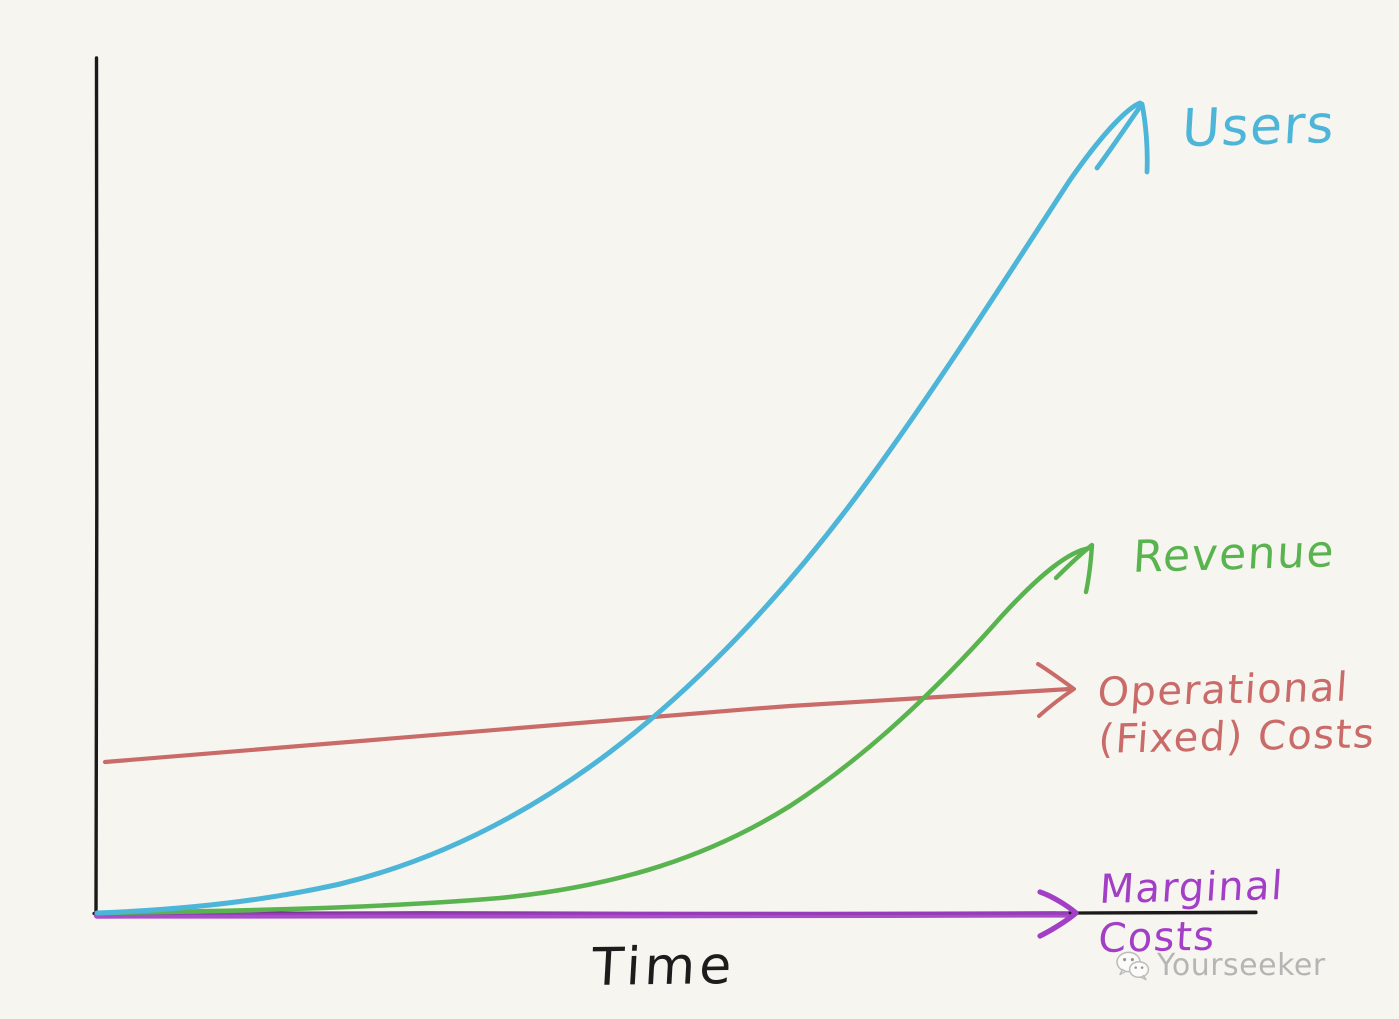 The height and width of the screenshot is (1019, 1399). Describe the element at coordinates (1223, 690) in the screenshot. I see `operational-costs-label-line1: Operational` at that location.